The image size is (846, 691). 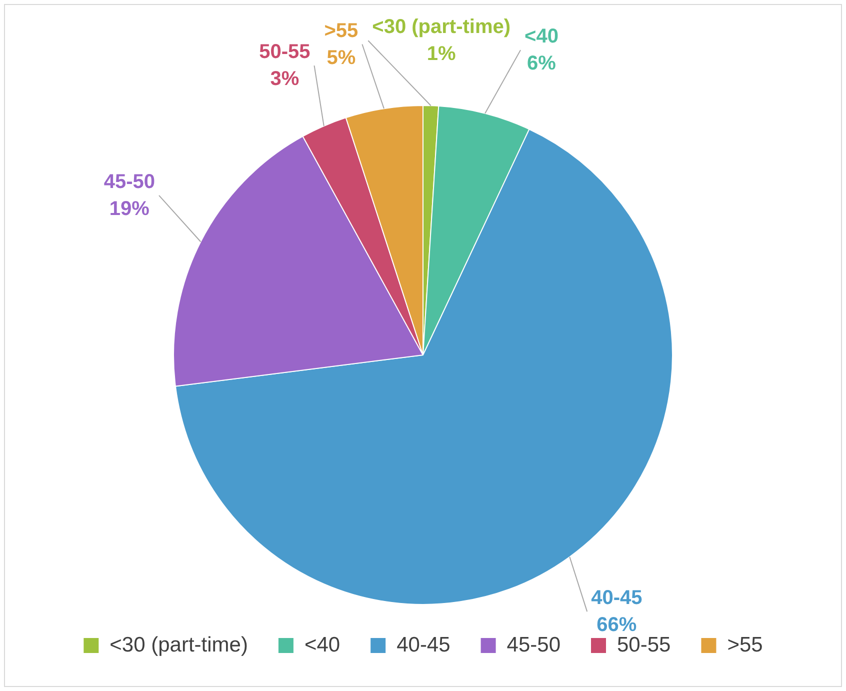 What do you see at coordinates (423, 644) in the screenshot?
I see `legend-label: 40-45` at bounding box center [423, 644].